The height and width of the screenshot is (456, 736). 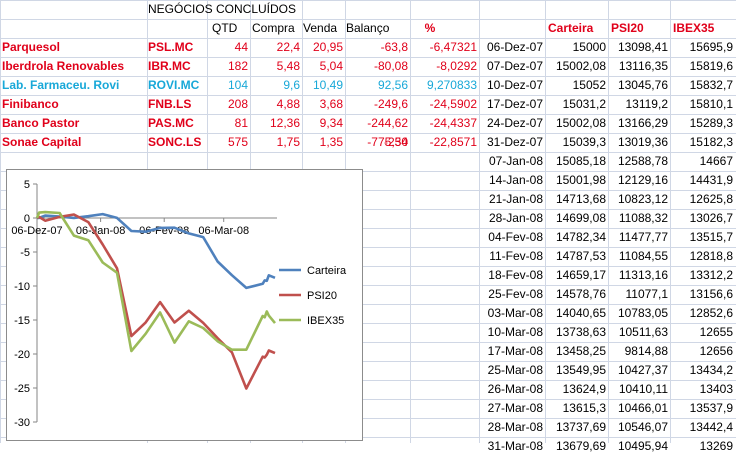 What do you see at coordinates (642, 199) in the screenshot?
I see `row-psi20: 10823,12` at bounding box center [642, 199].